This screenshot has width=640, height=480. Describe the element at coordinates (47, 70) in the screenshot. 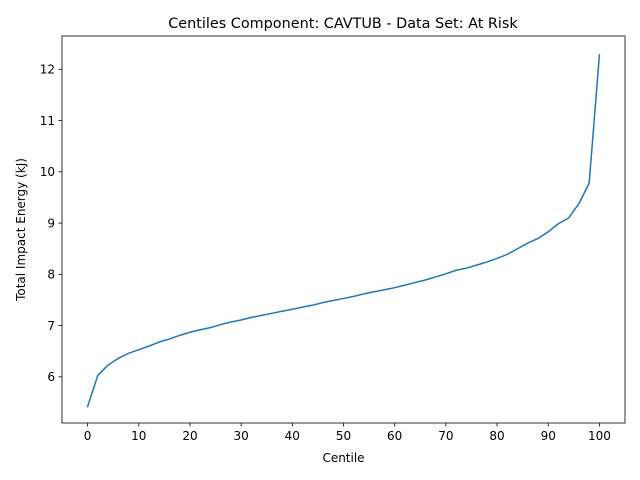

I see `y-tick-label: 12` at that location.